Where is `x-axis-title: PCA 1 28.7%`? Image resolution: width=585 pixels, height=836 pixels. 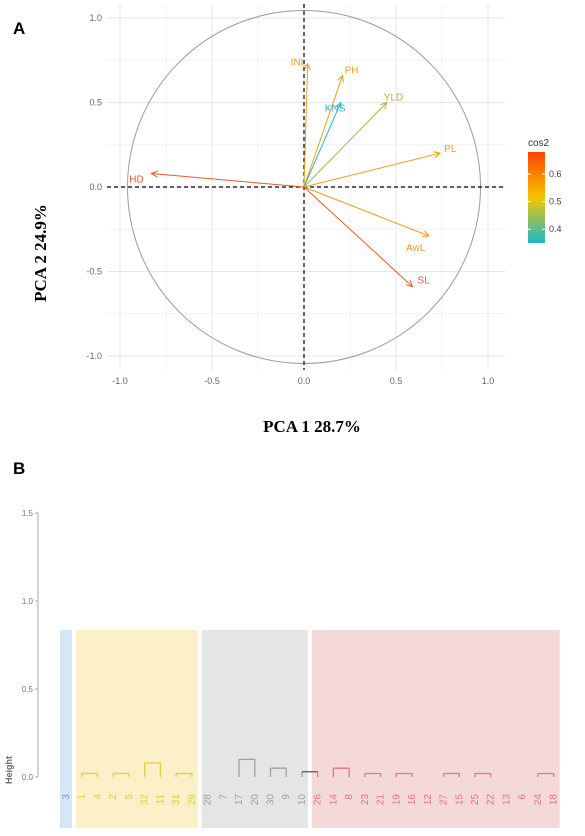 x-axis-title: PCA 1 28.7% is located at coordinates (312, 426).